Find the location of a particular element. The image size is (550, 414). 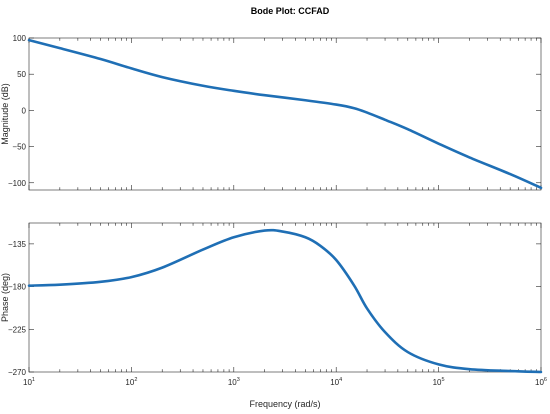

x-tick-label: 10¹ is located at coordinates (29, 382).